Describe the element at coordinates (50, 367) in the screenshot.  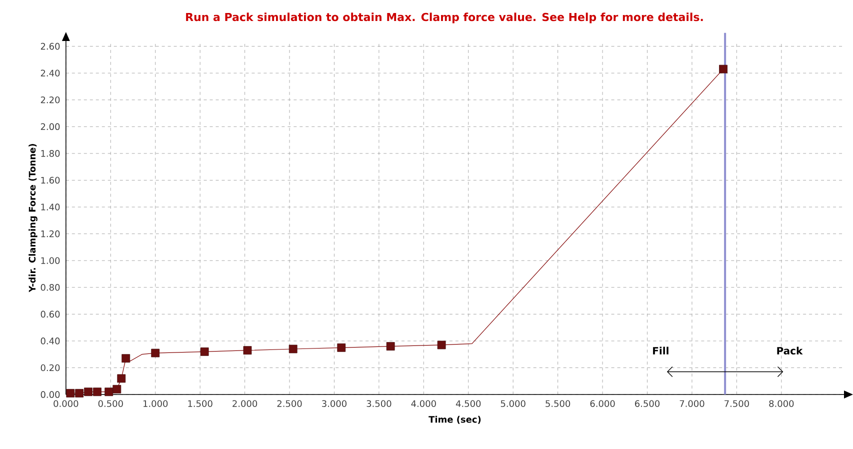
I see `y-tick-label: 0.20` at that location.